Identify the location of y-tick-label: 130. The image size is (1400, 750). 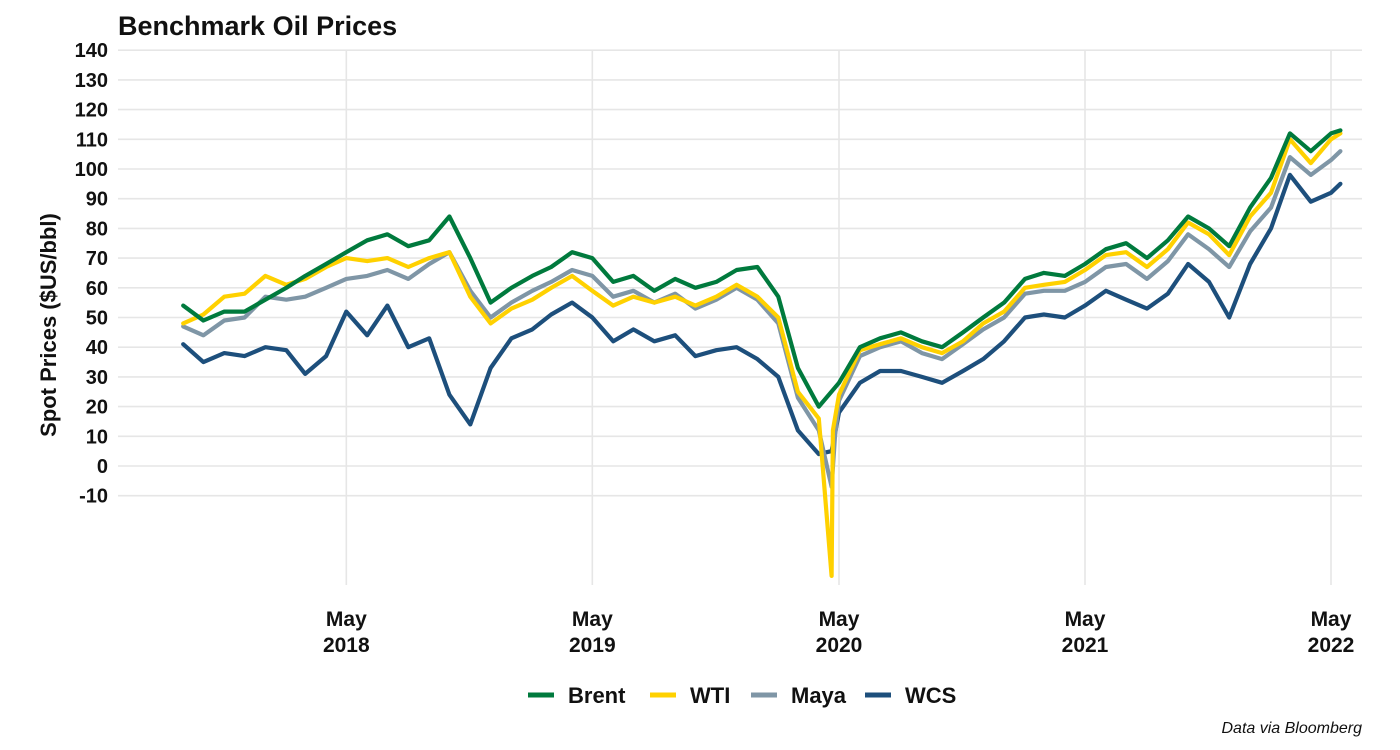
(91, 81).